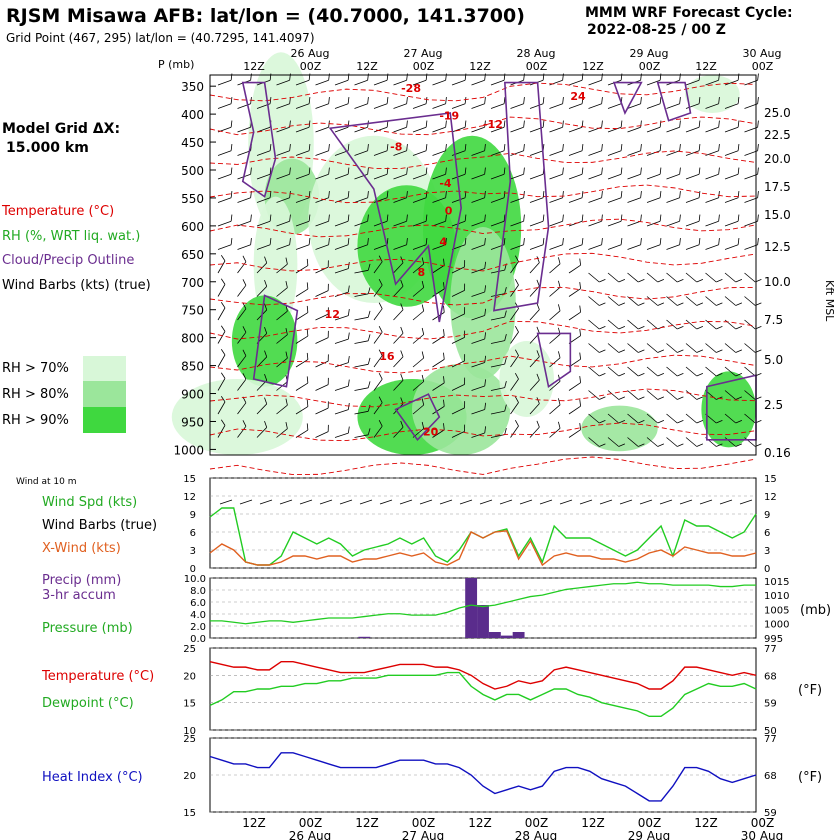 Image resolution: width=840 pixels, height=840 pixels. I want to click on pressure-tick-label: 850, so click(192, 367).